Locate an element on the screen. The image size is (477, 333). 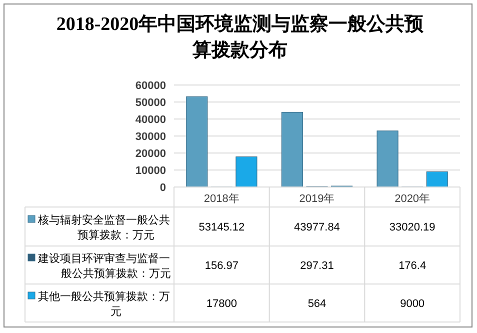
y-tick-label: 50000 is located at coordinates (150, 103).